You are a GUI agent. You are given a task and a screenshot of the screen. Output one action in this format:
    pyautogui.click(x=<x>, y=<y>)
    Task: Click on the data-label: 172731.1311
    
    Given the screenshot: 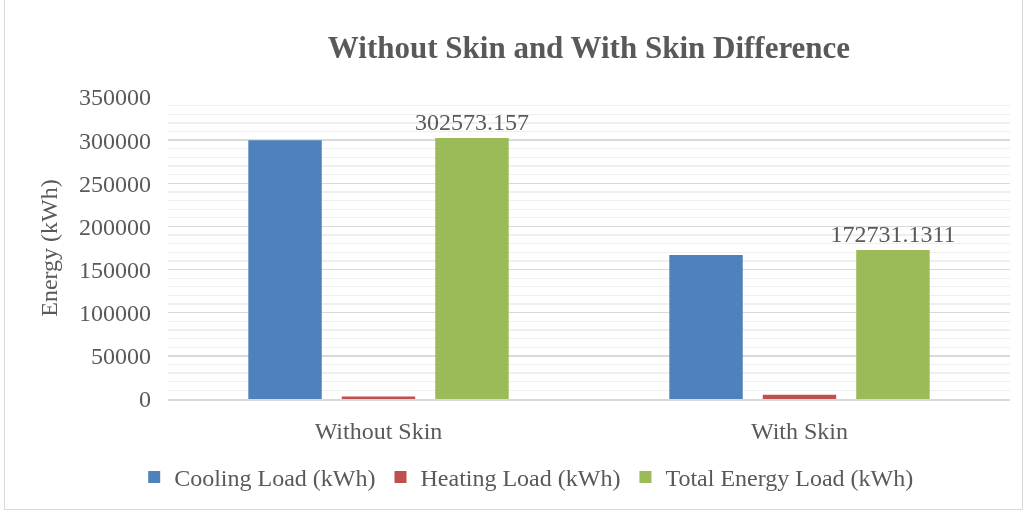 What is the action you would take?
    pyautogui.click(x=893, y=233)
    